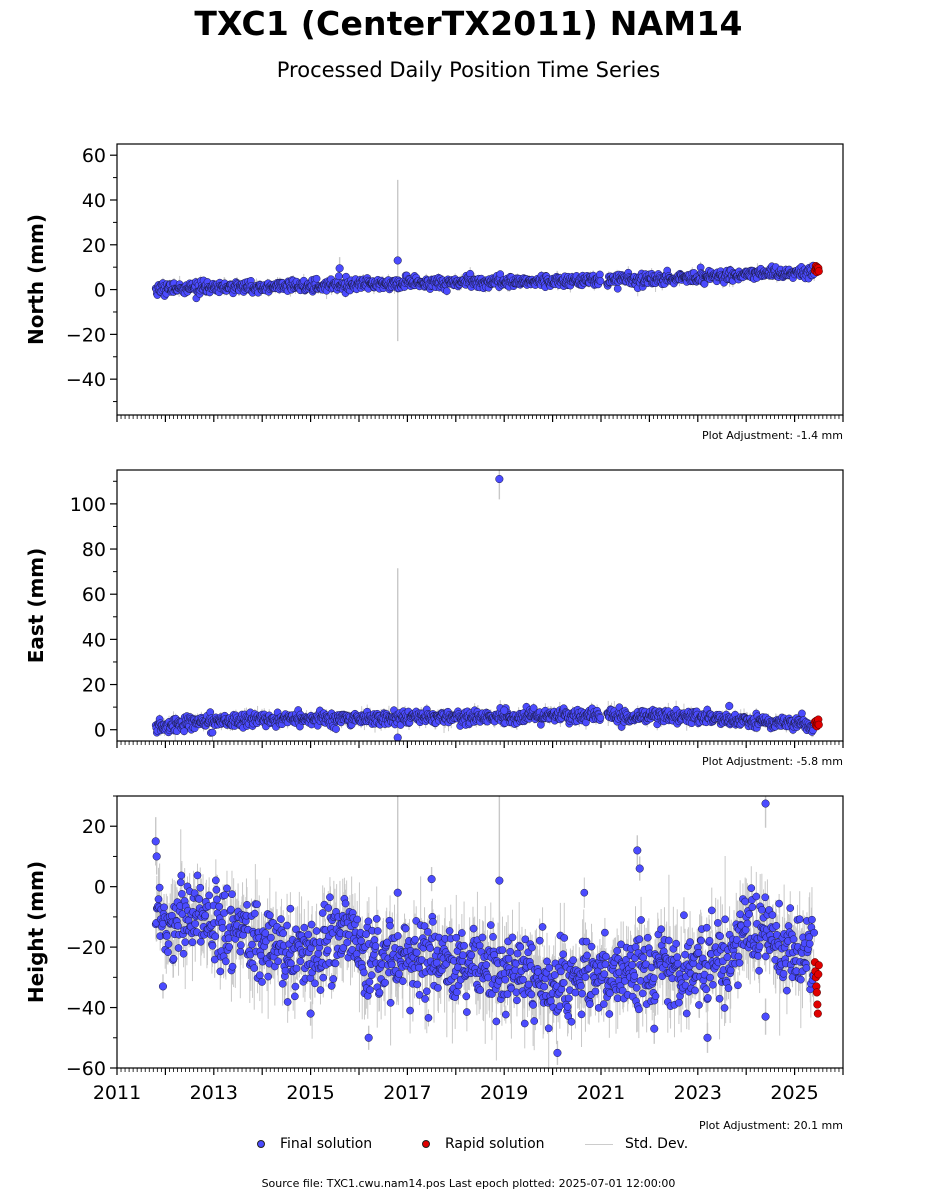  I want to click on east-y-axis-label: East (mm), so click(36, 606).